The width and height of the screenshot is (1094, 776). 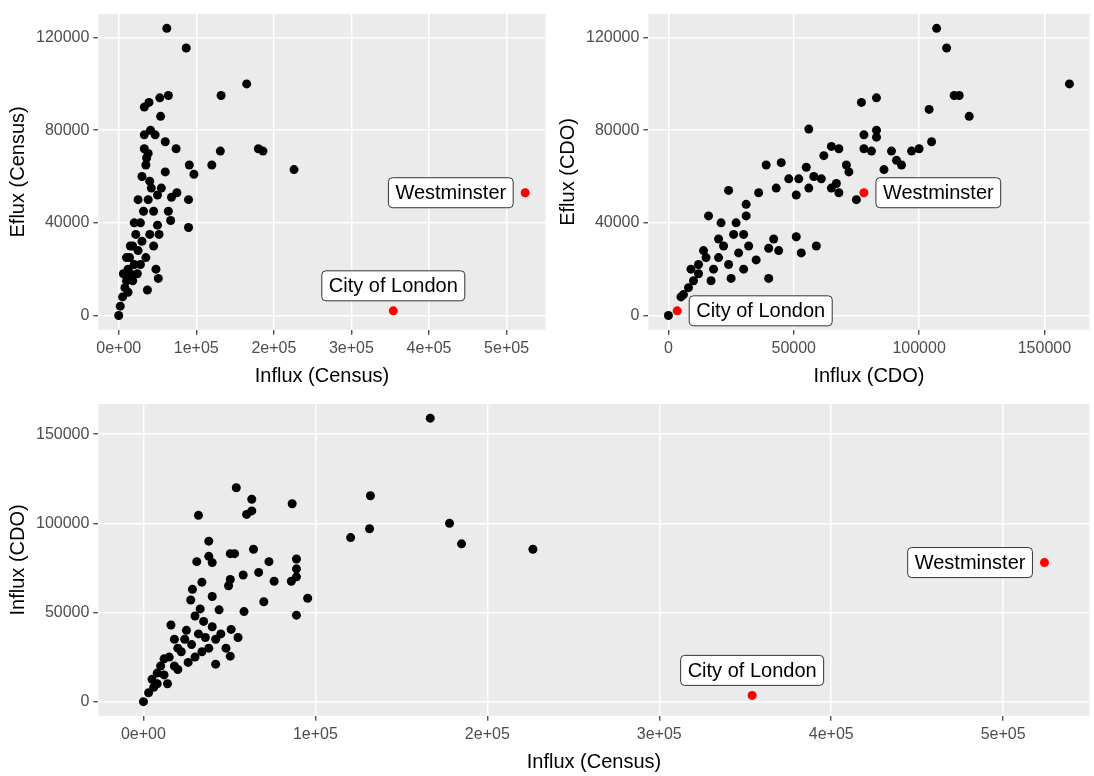 What do you see at coordinates (668, 347) in the screenshot?
I see `x-tick-label: 0` at bounding box center [668, 347].